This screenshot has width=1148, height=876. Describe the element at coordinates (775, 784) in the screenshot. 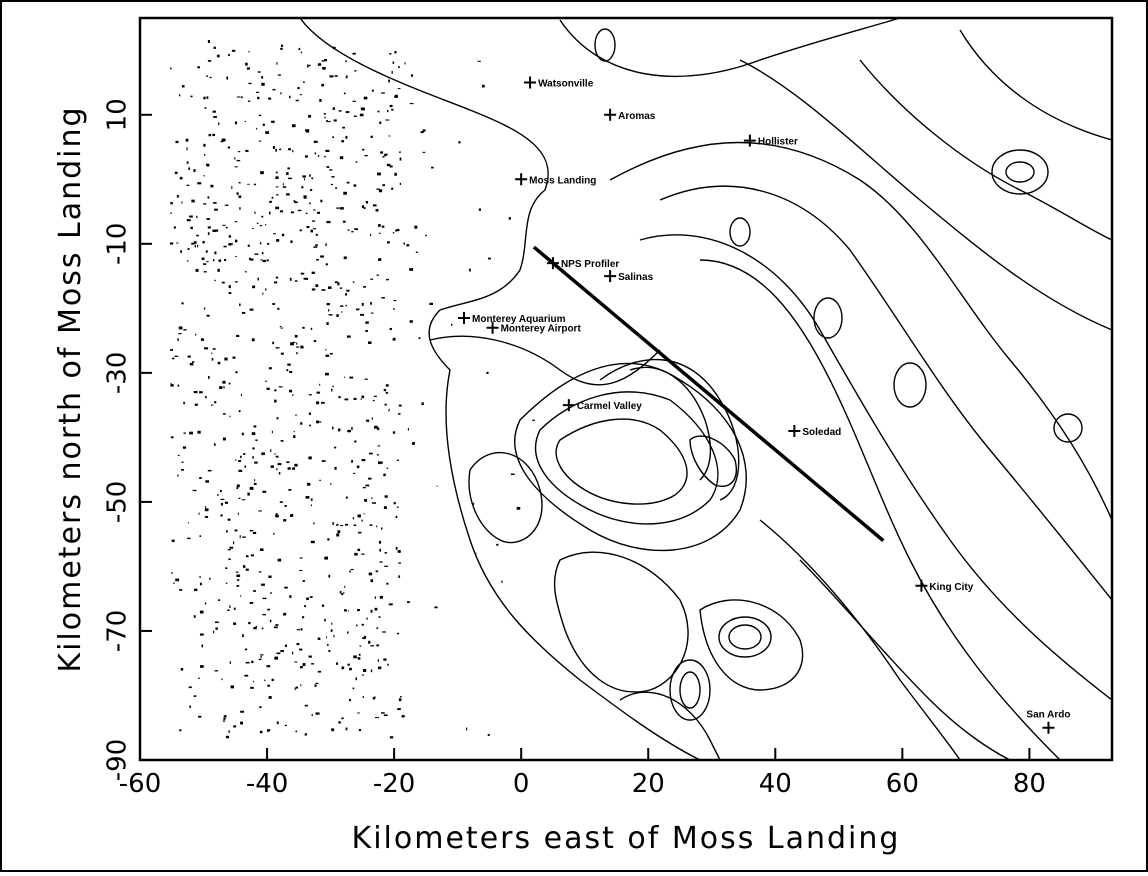

I see `x-tick-label: 40` at that location.